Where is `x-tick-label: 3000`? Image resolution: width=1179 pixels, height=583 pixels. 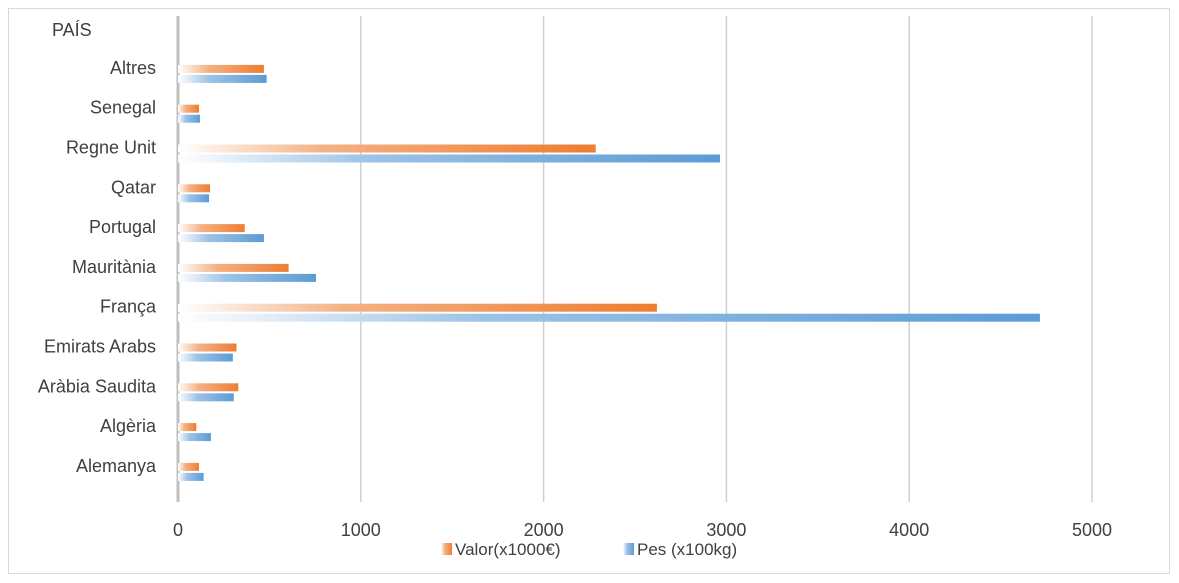
x-tick-label: 3000 is located at coordinates (726, 530).